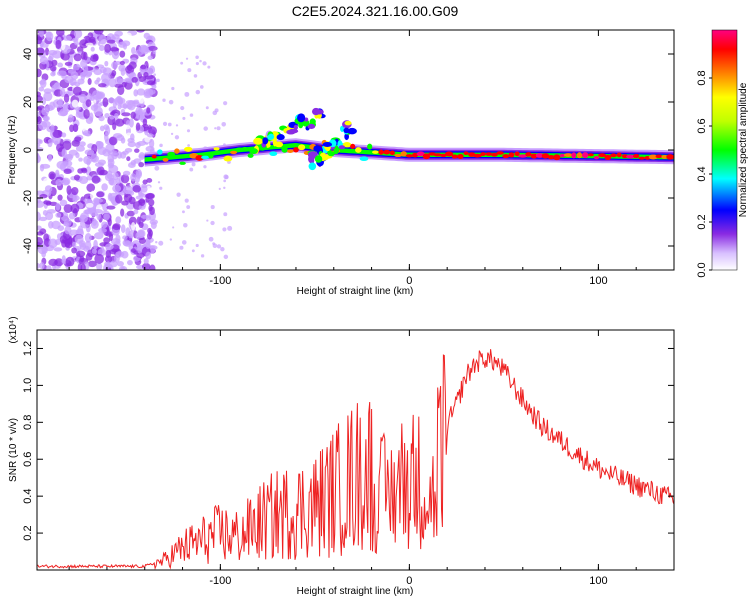 This screenshot has height=600, width=750. I want to click on colorbar-tick-label: 0.6, so click(702, 125).